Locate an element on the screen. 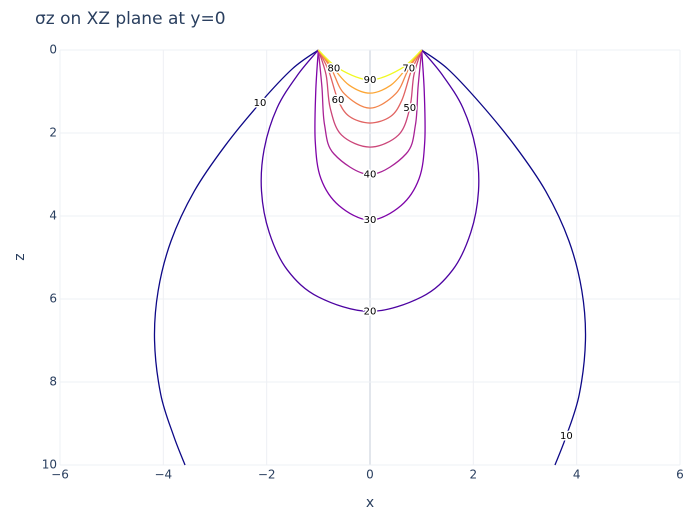 The height and width of the screenshot is (520, 700). contour-label: 90 is located at coordinates (370, 80).